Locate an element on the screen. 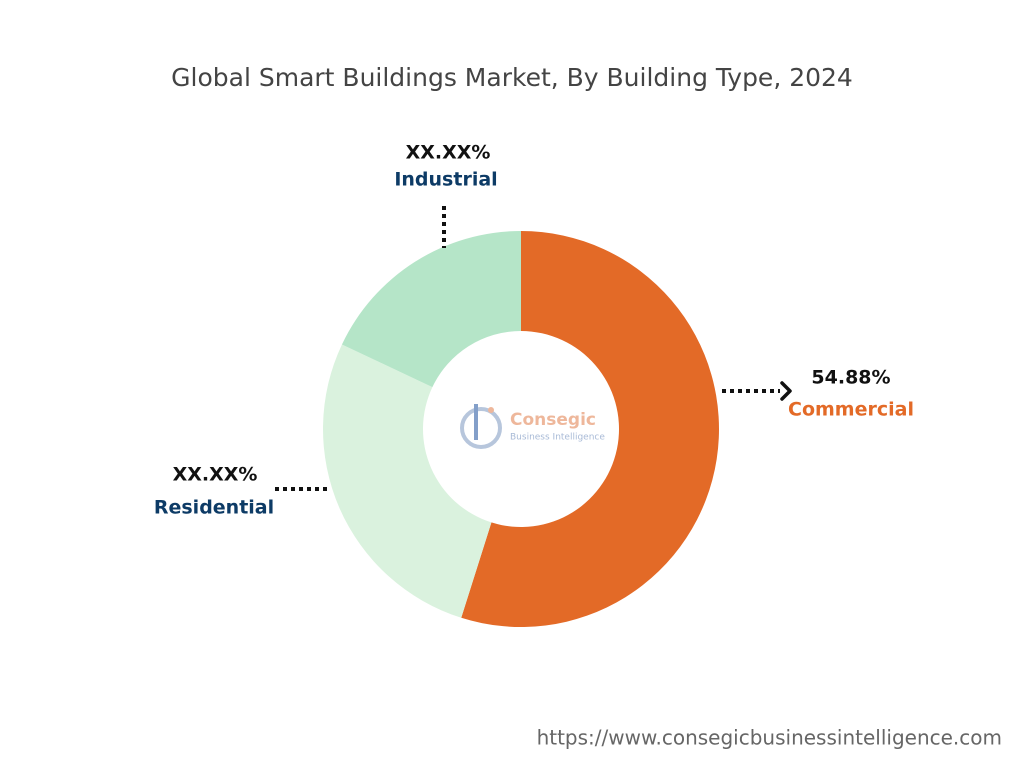 The width and height of the screenshot is (1024, 768). category-label: Commercial is located at coordinates (851, 410).